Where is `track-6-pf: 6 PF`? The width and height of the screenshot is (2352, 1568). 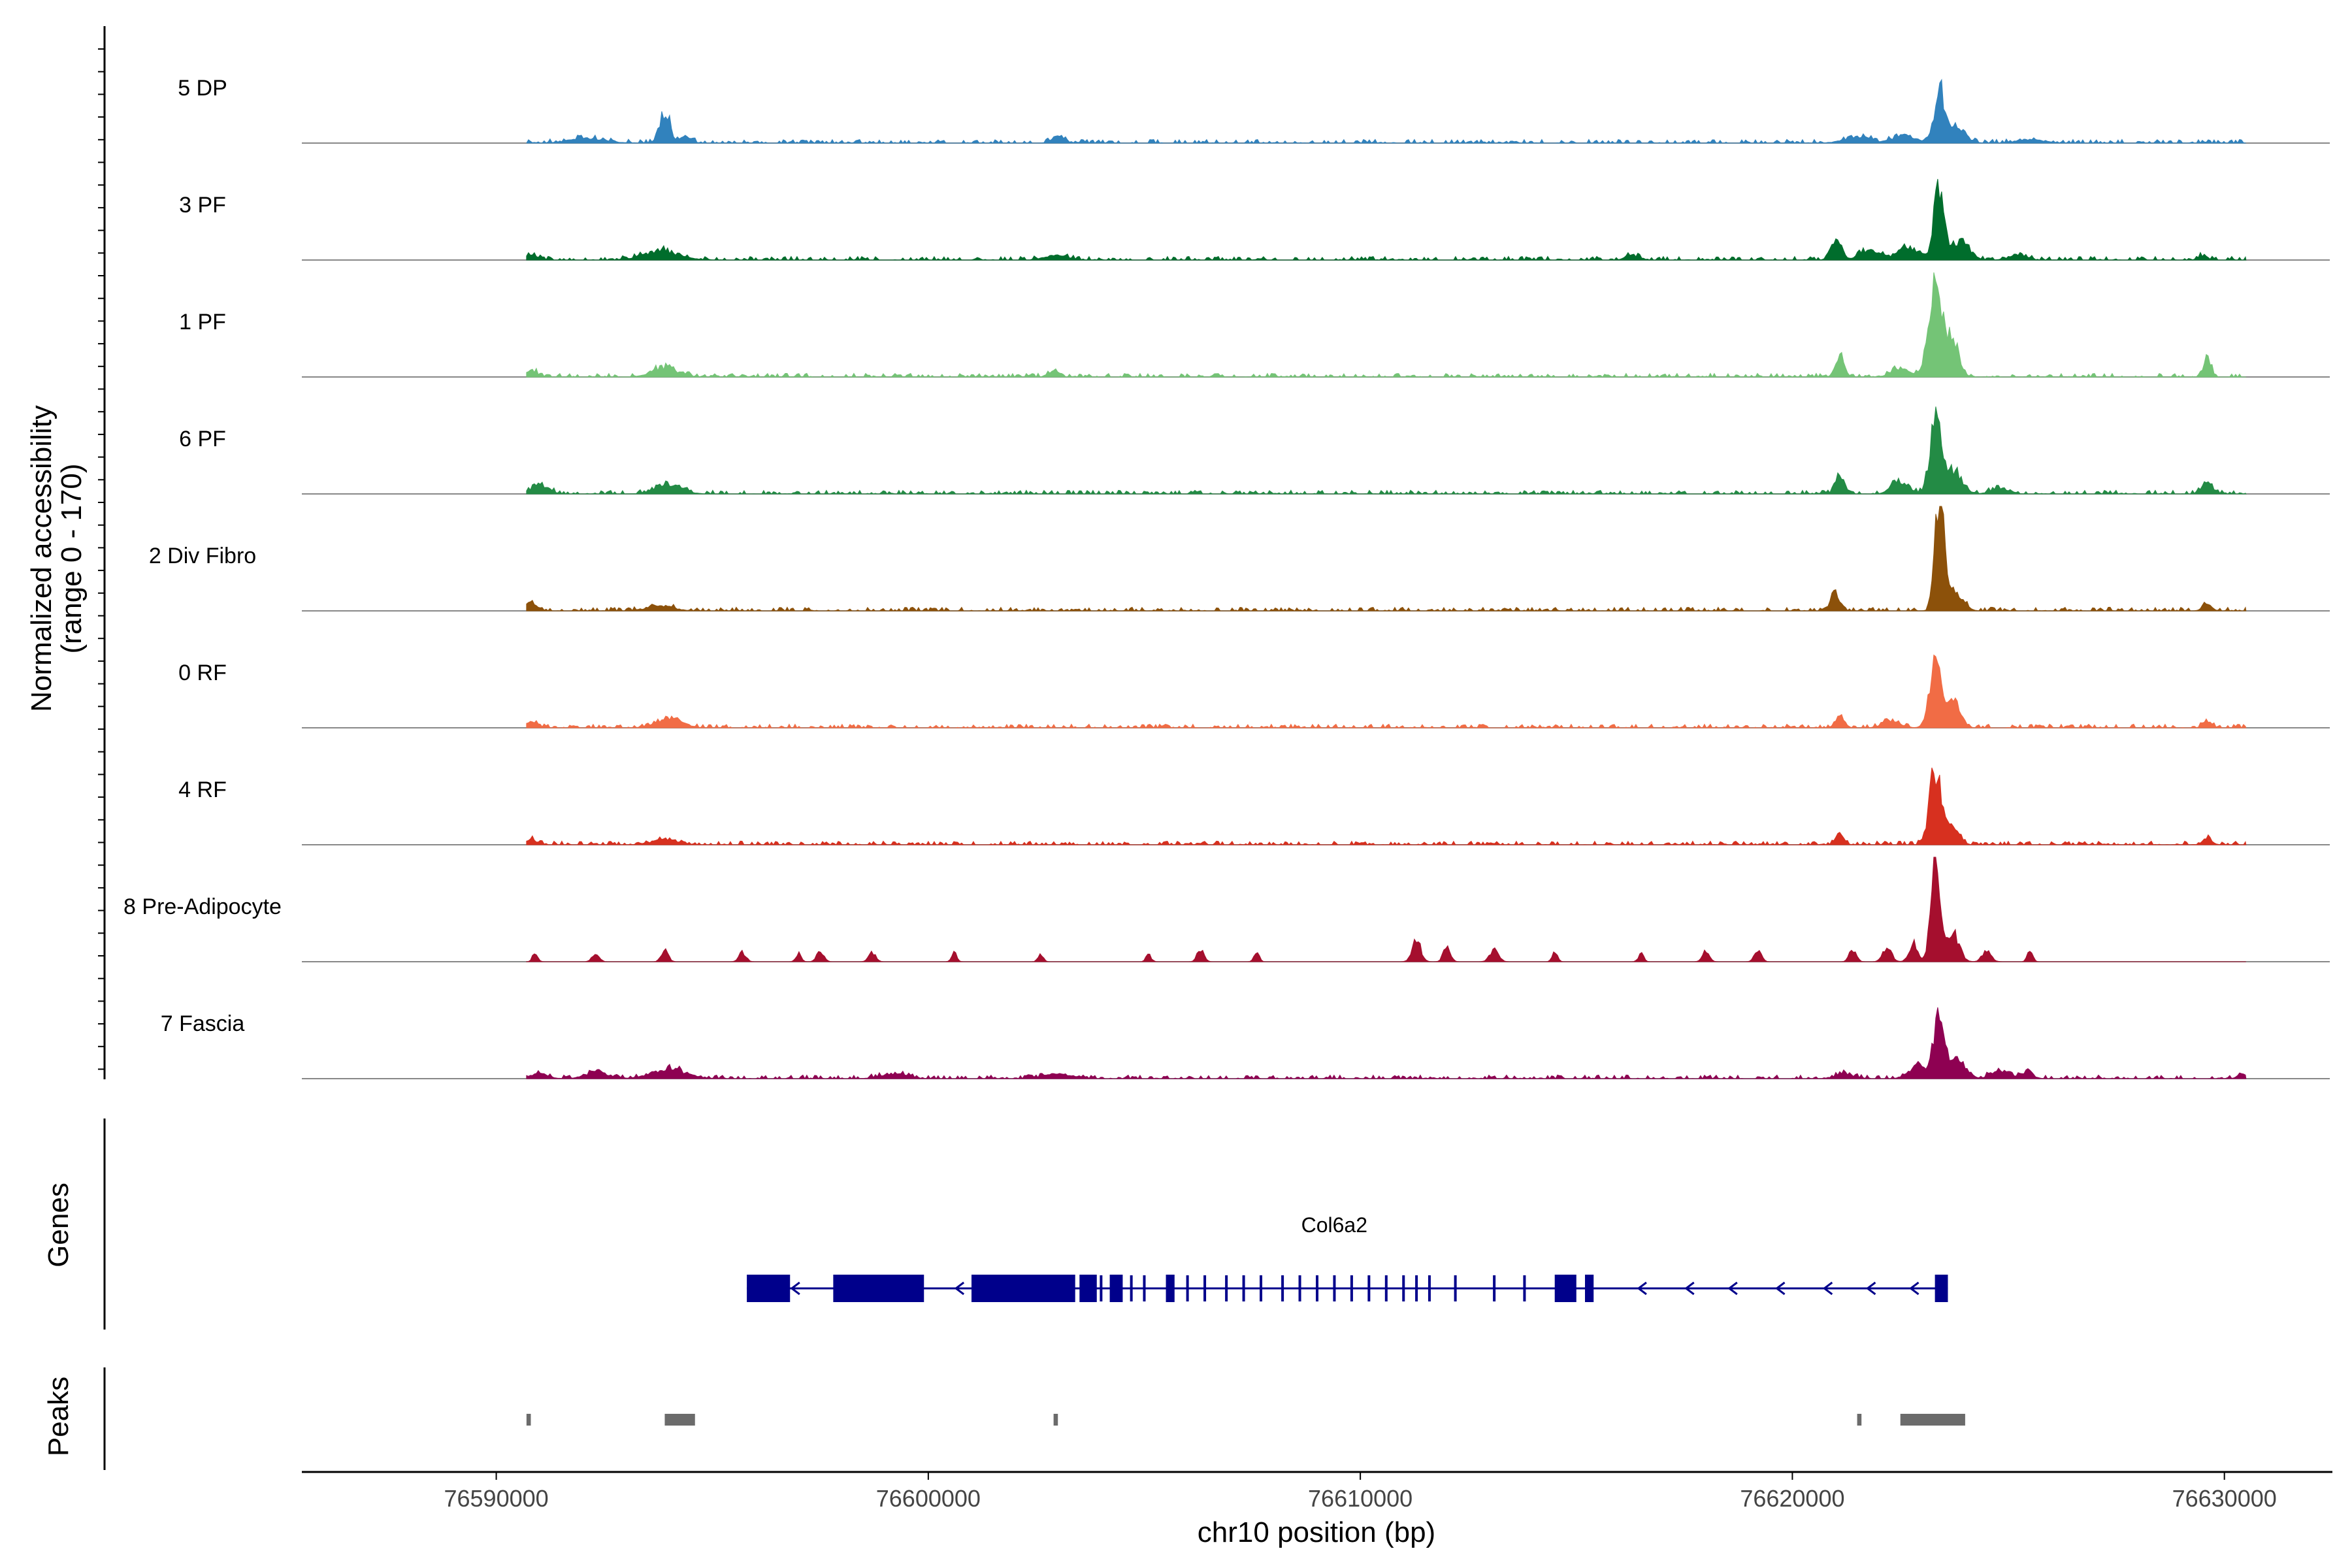
track-6-pf: 6 PF is located at coordinates (1254, 450).